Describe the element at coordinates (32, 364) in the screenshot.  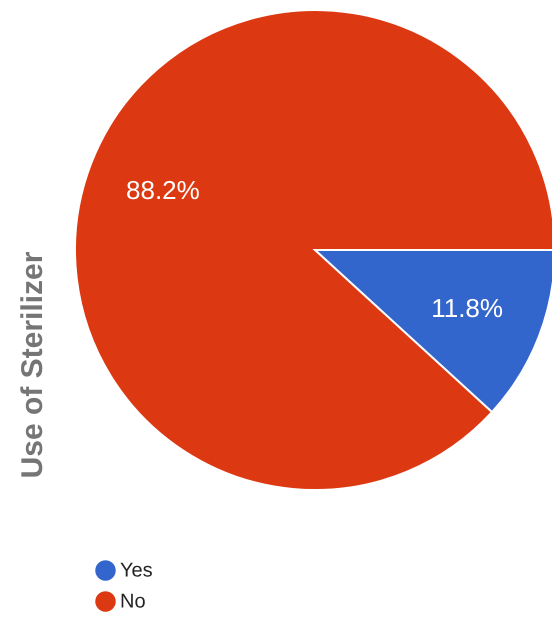
I see `text: Use of Sterilizer` at that location.